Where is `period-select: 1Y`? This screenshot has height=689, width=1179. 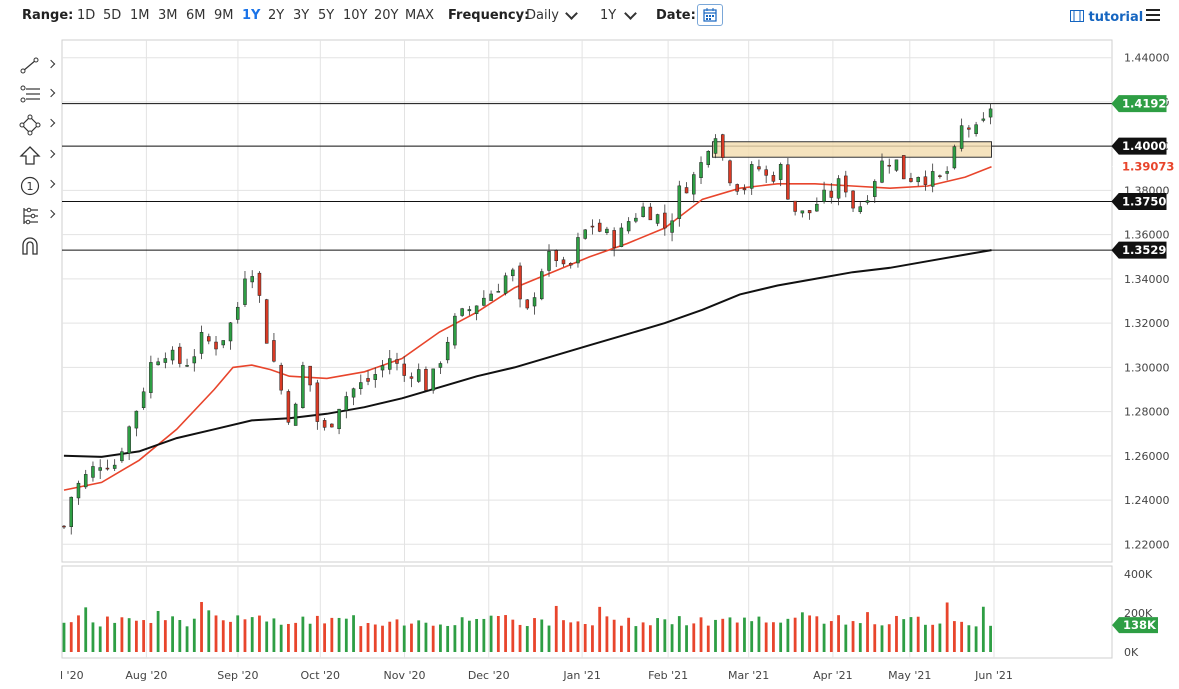 period-select: 1Y is located at coordinates (608, 15).